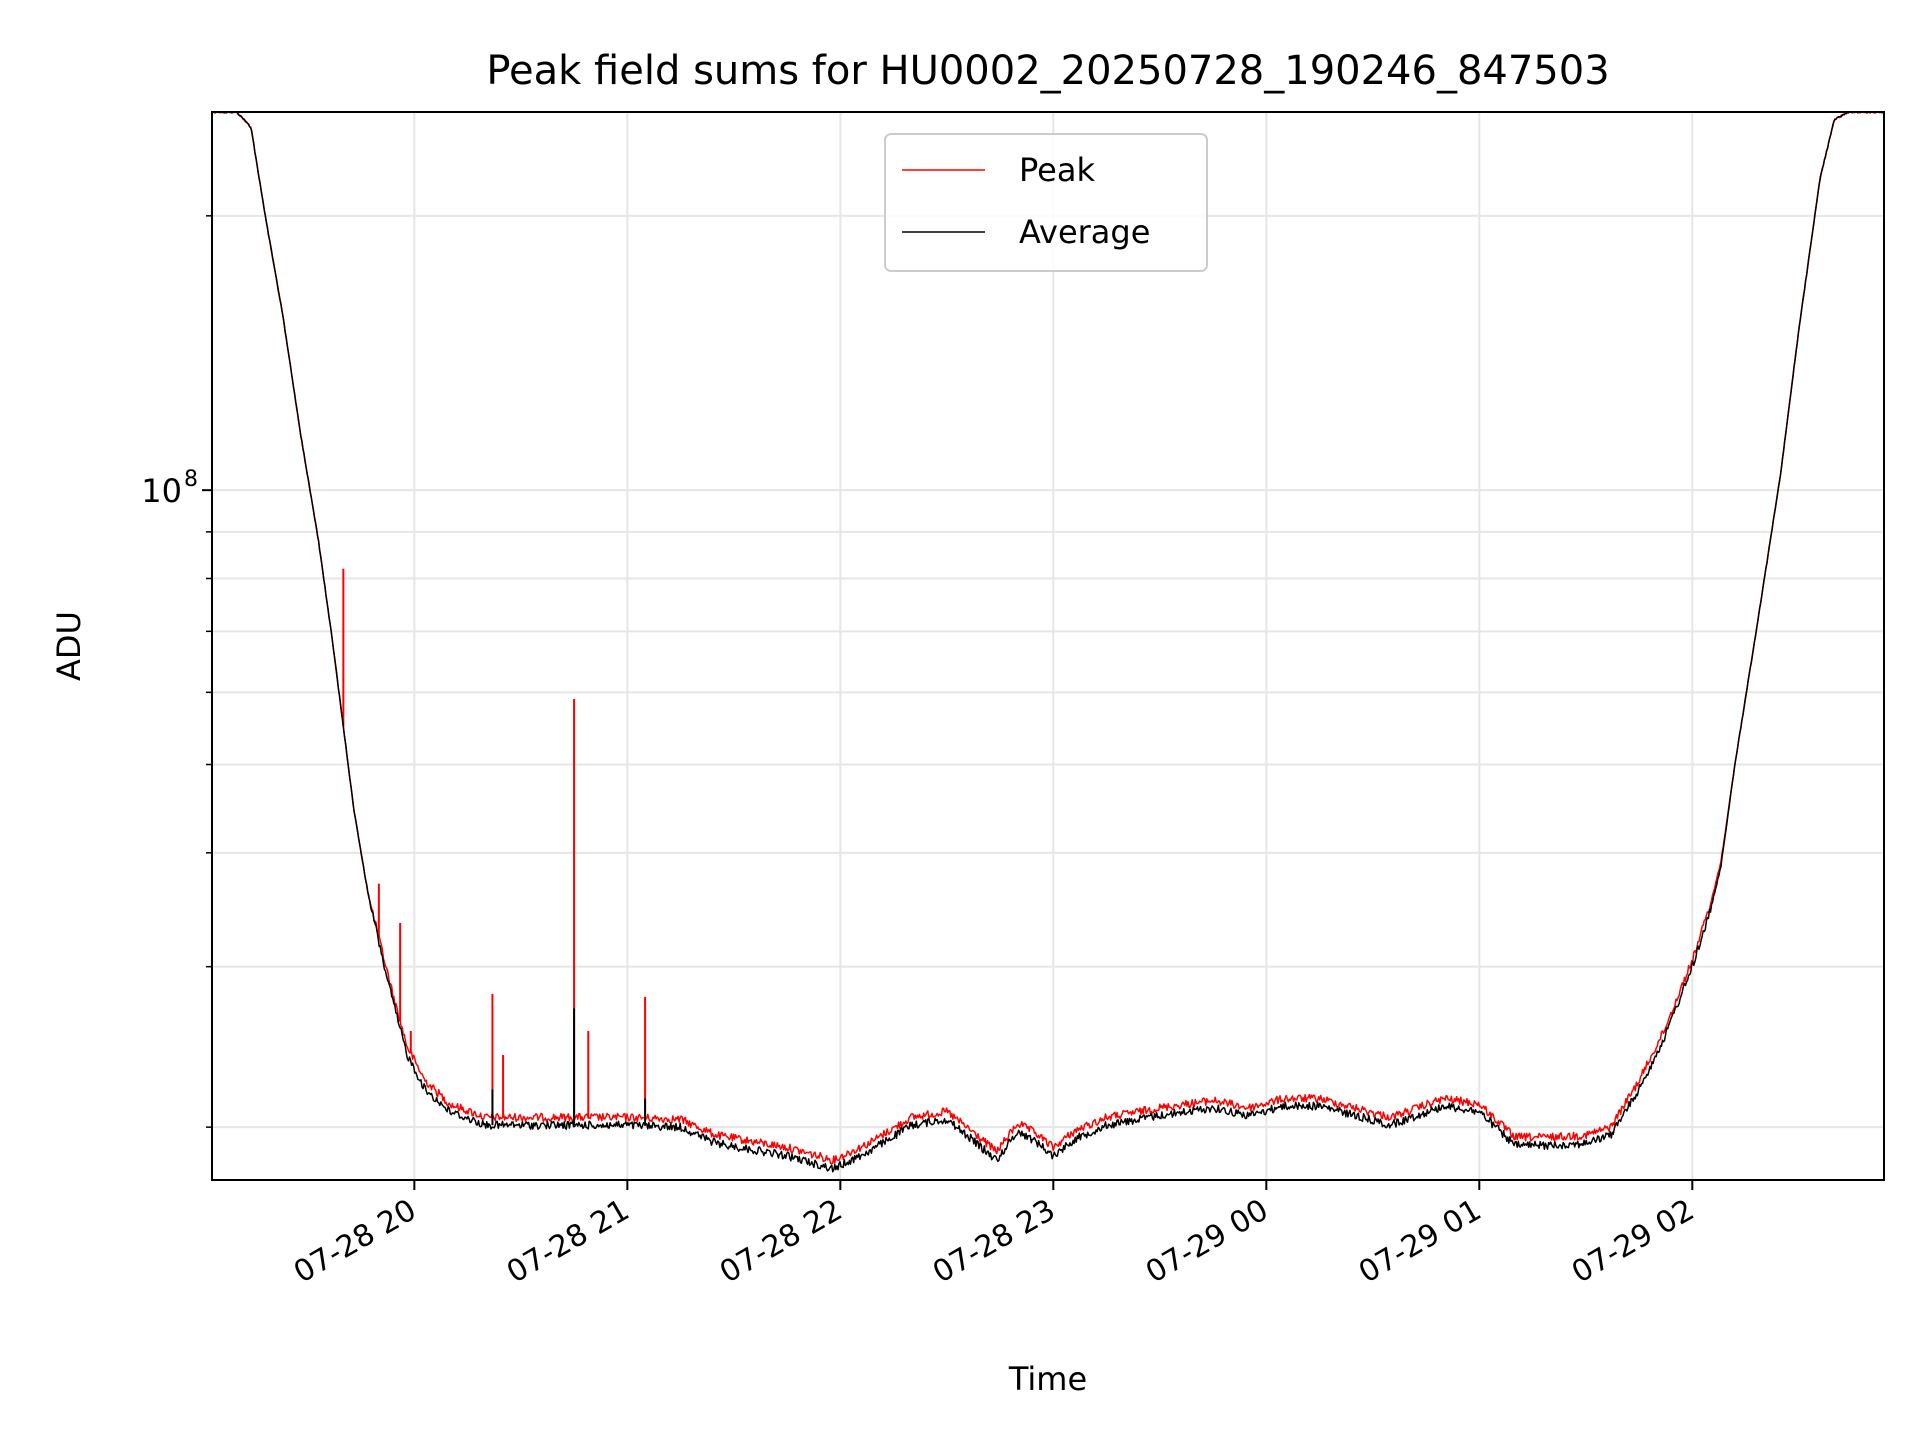  Describe the element at coordinates (1084, 232) in the screenshot. I see `legend-average-label: Average` at that location.